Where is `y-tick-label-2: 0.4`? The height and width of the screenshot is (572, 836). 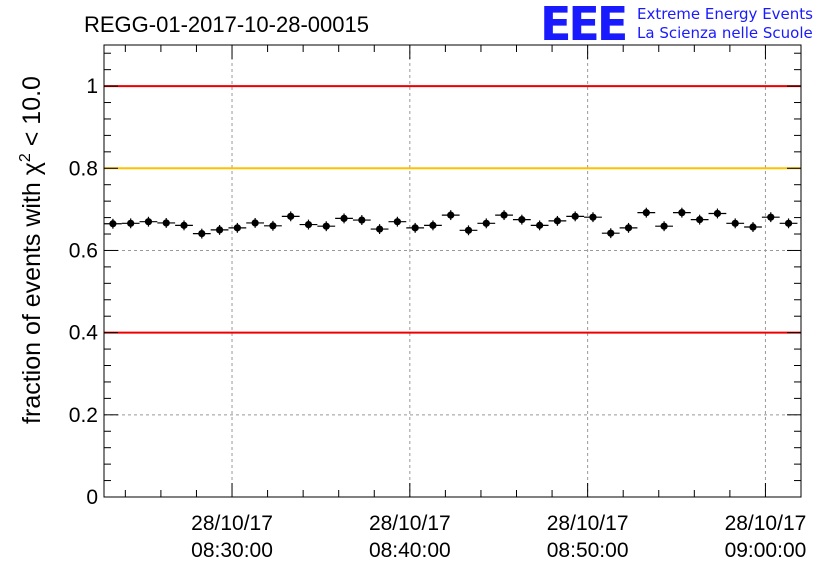 y-tick-label-2: 0.4 is located at coordinates (84, 333).